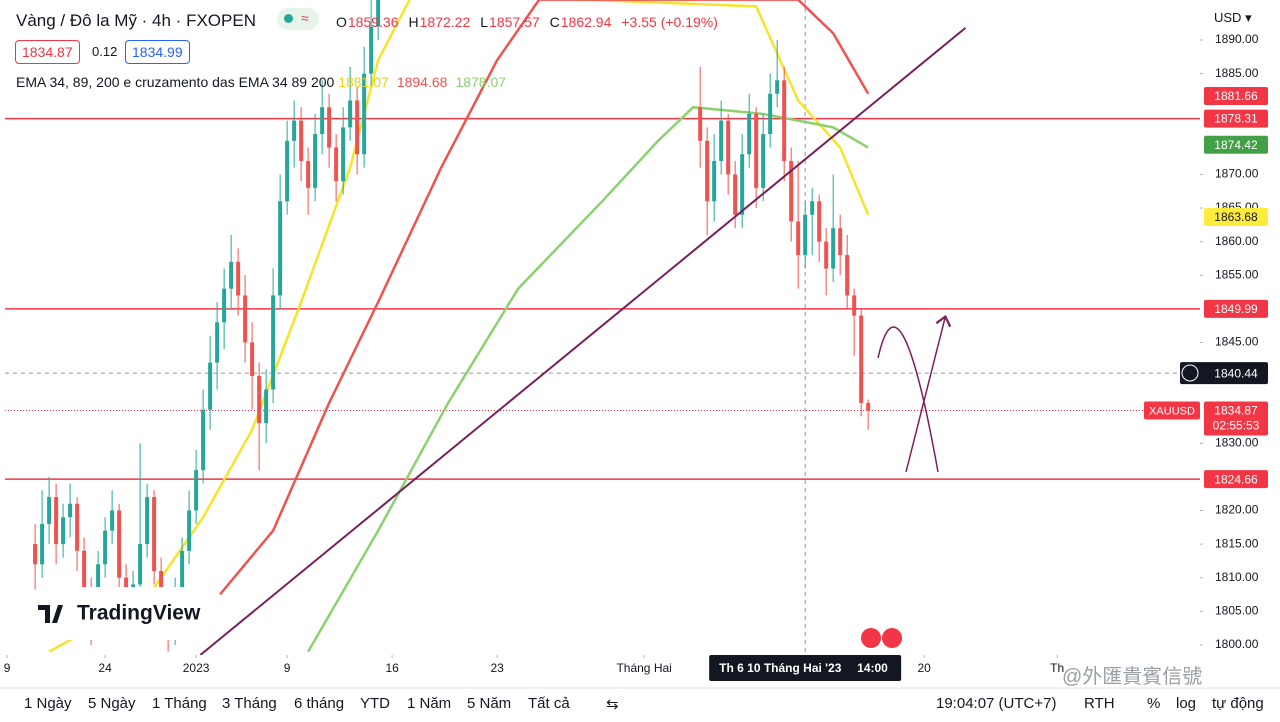  I want to click on crosshair-badge, so click(1224, 373).